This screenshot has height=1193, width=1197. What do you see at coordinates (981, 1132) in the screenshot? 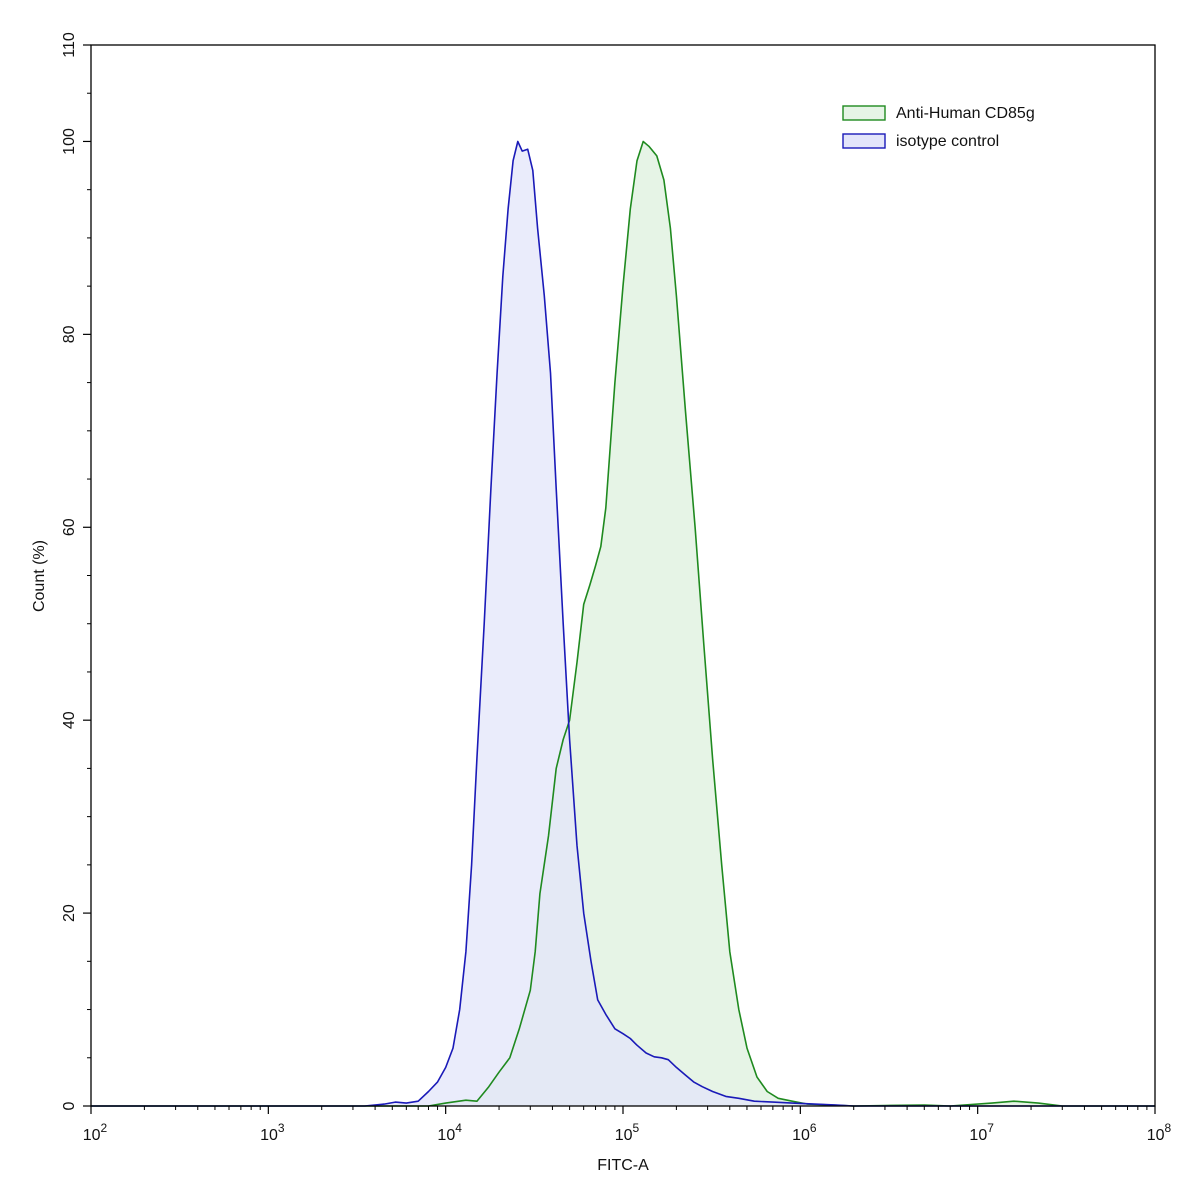
I see `x-tick-label: 10⁷` at bounding box center [981, 1132].